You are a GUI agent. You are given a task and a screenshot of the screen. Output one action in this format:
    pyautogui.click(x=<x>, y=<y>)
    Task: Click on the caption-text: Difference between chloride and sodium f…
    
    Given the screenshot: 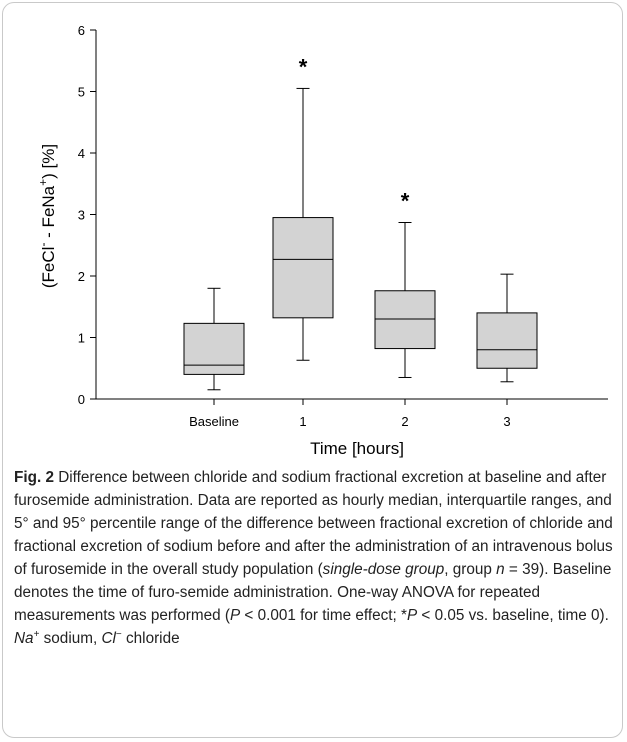 What is the action you would take?
    pyautogui.click(x=313, y=523)
    